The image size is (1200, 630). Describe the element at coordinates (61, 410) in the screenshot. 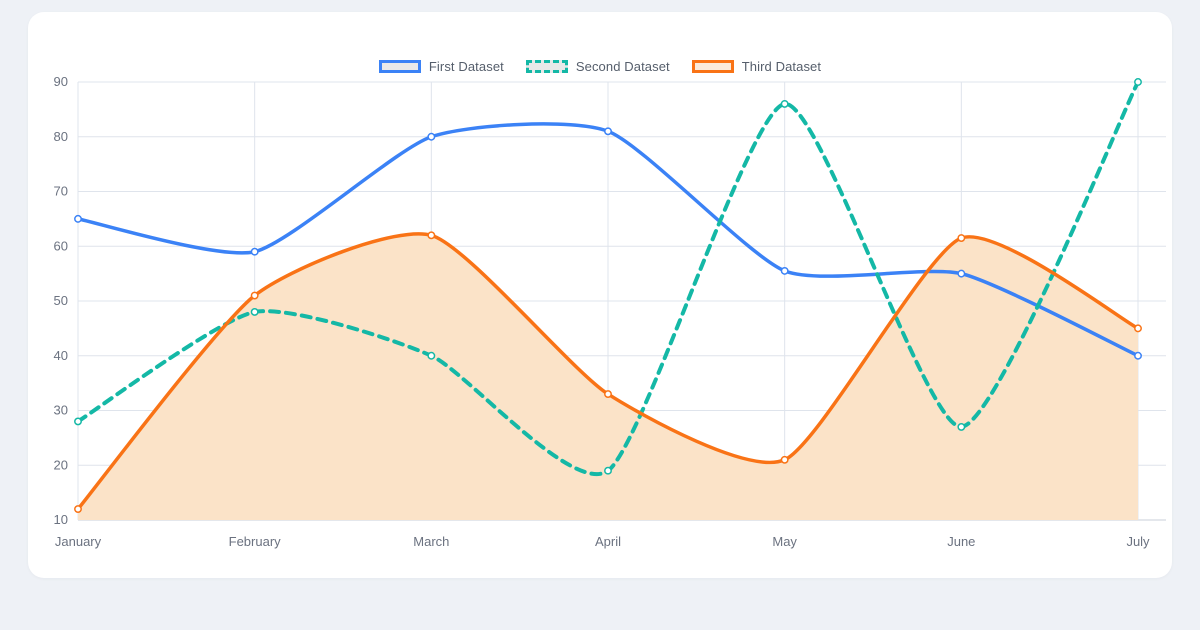

I see `y-axis-tick-label: 30` at that location.